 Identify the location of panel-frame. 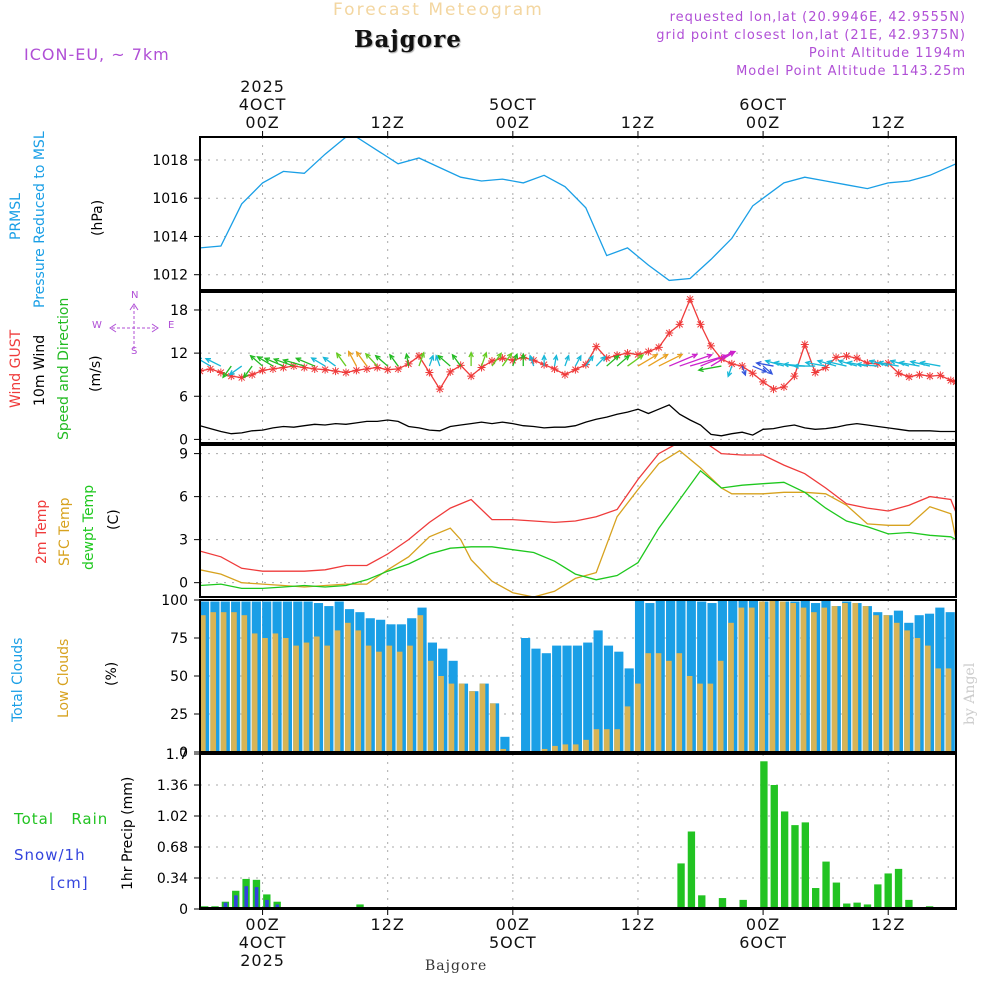
(578, 676).